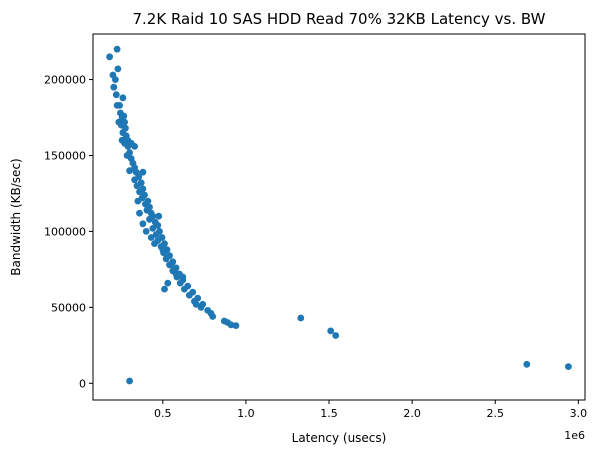 The image size is (597, 455). Describe the element at coordinates (65, 231) in the screenshot. I see `y-tick-label-2: 100000` at that location.